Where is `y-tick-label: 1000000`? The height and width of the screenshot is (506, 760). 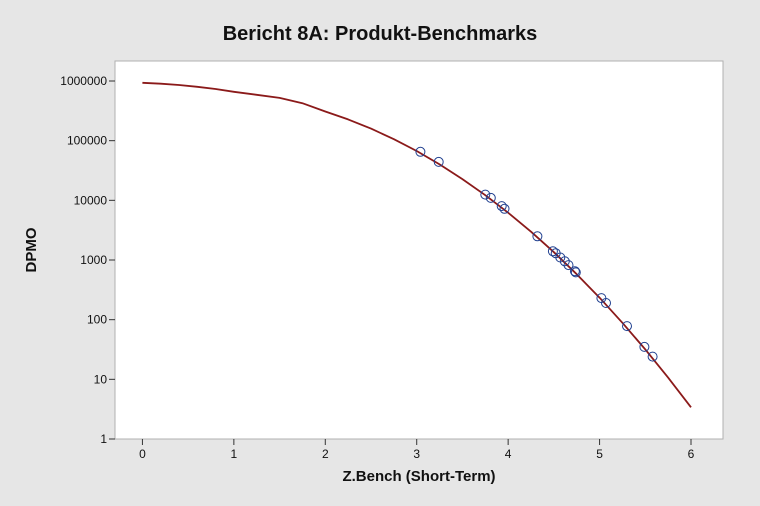 y-tick-label: 1000000 is located at coordinates (83, 81).